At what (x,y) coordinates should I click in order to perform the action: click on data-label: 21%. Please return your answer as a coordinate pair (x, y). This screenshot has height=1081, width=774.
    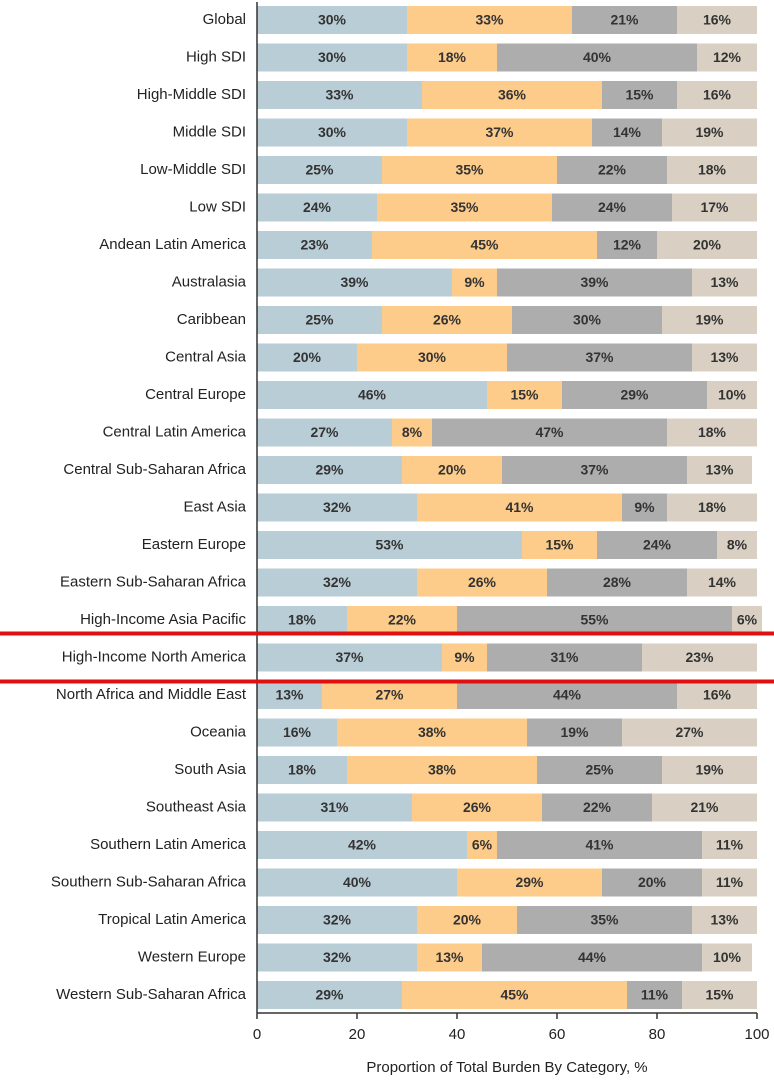
    Looking at the image, I should click on (704, 807).